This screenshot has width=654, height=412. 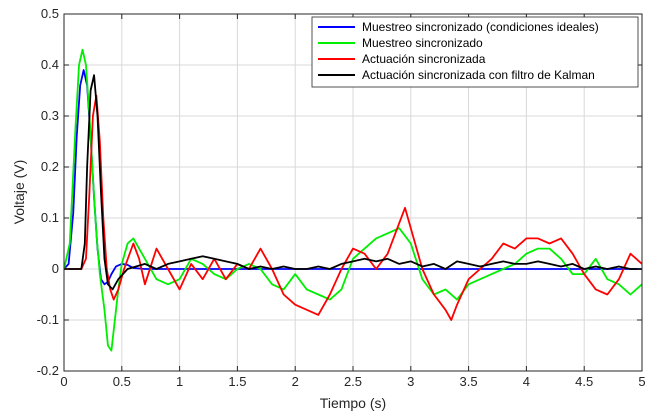 I want to click on x-tick-label: 2.5, so click(x=353, y=381).